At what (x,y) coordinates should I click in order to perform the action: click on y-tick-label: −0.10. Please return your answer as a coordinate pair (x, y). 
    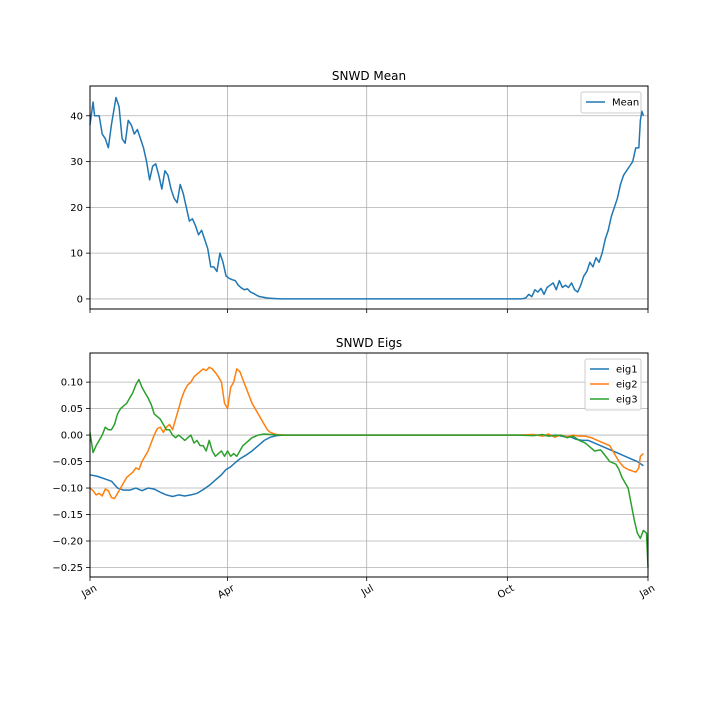
    Looking at the image, I should click on (67, 489).